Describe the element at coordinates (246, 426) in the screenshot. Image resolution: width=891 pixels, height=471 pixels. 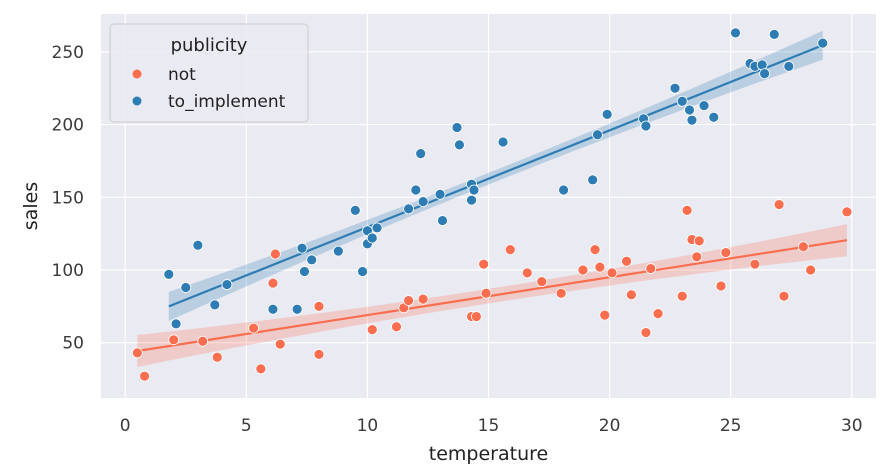
I see `x-tick-label: 5` at that location.